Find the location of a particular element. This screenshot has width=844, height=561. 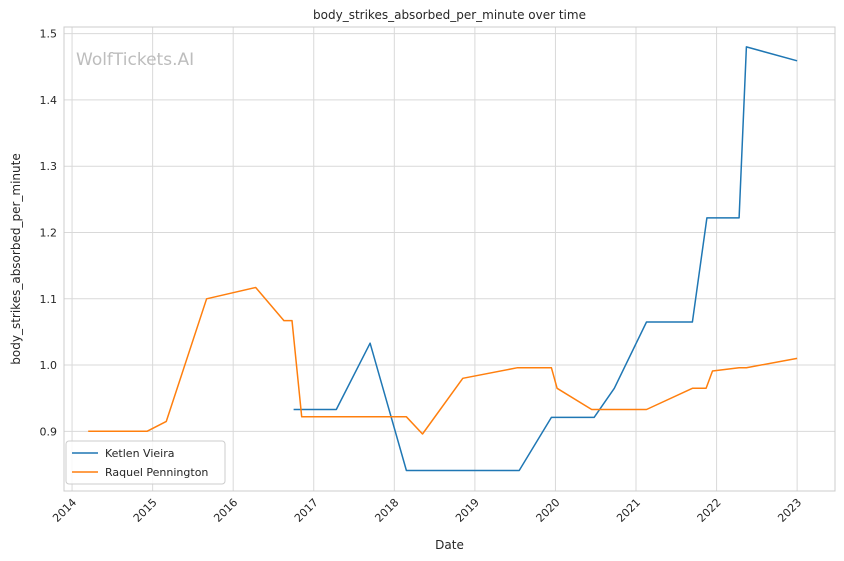

y-tick-label: 1.4 is located at coordinates (49, 100).